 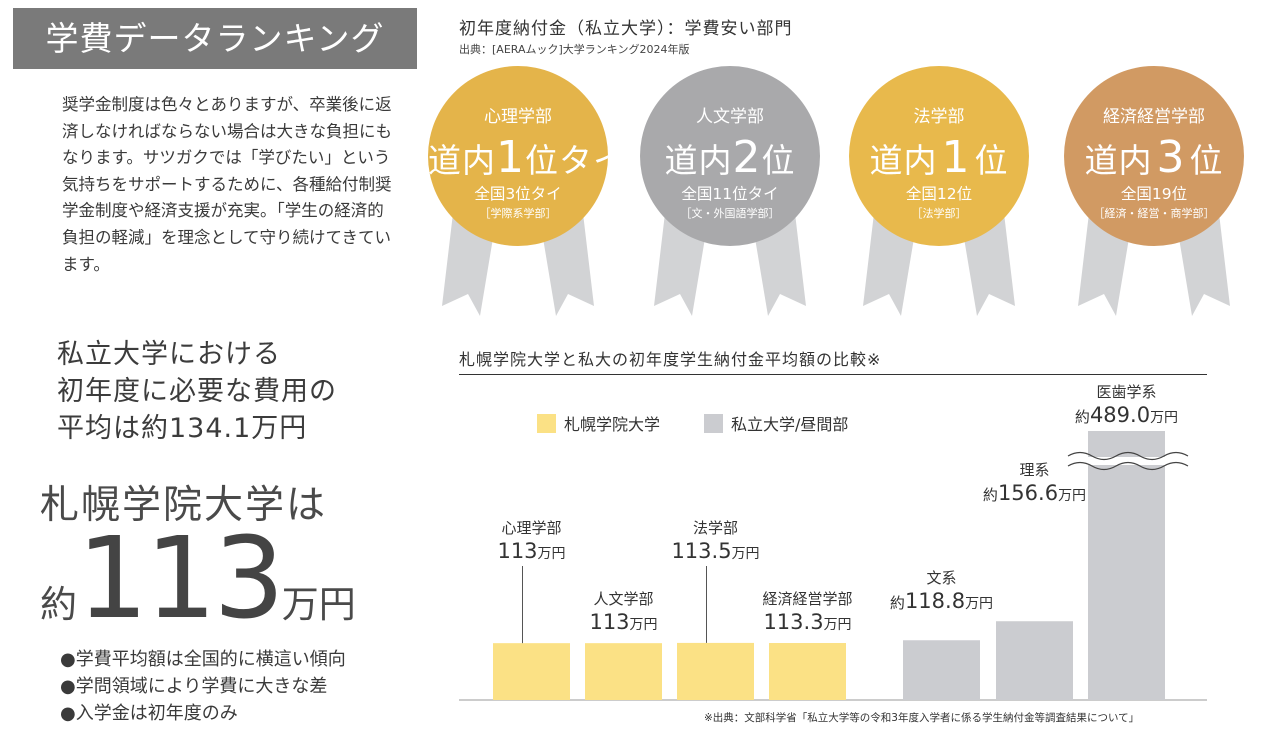 I want to click on bar-value-label: 113.3万円, so click(x=807, y=622).